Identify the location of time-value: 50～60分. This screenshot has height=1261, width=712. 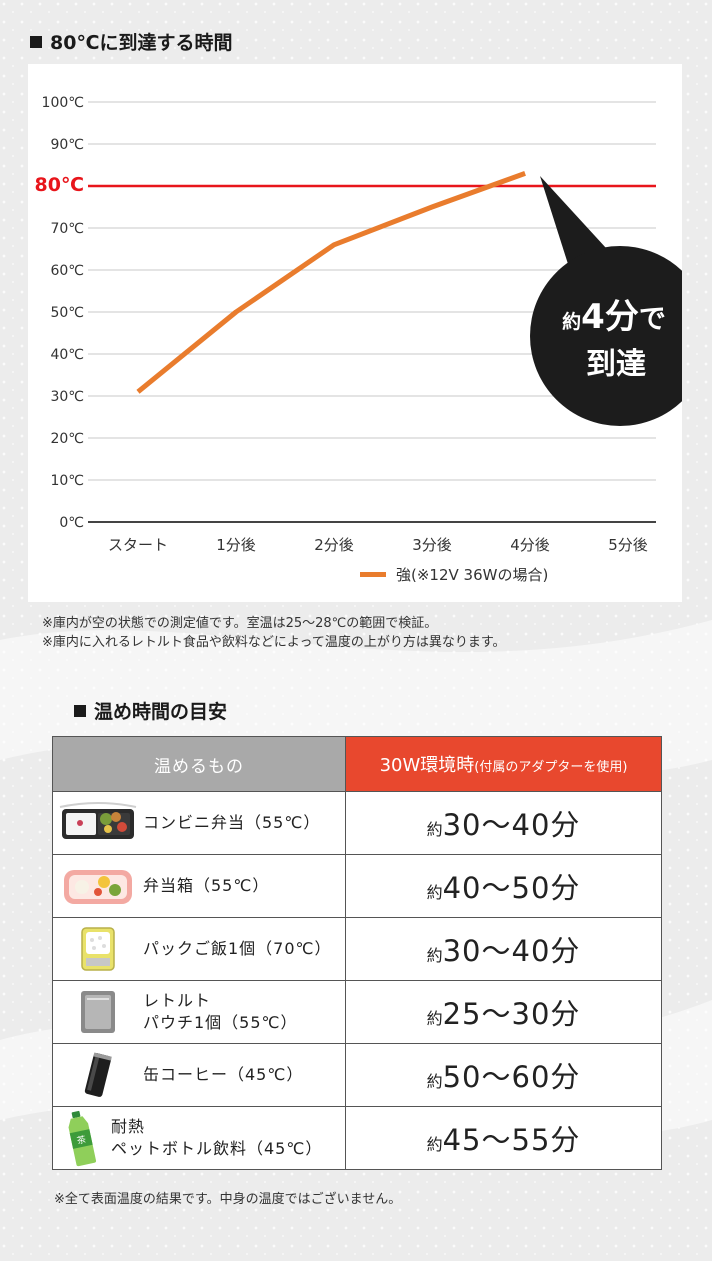
(511, 1077).